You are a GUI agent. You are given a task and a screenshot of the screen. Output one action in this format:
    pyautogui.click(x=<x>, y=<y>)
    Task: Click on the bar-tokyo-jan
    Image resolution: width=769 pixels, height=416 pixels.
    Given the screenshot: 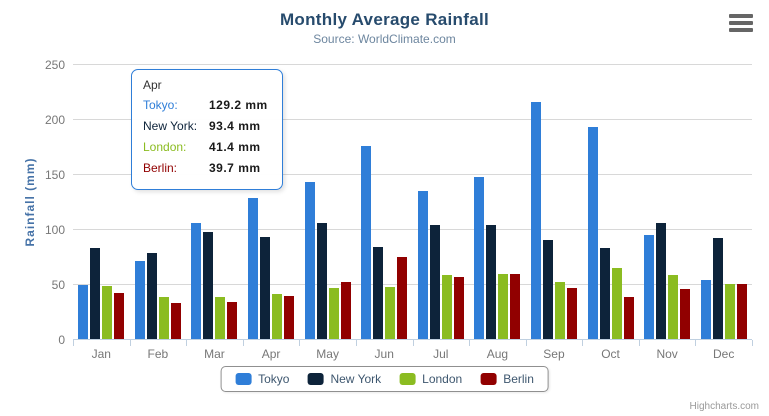 What is the action you would take?
    pyautogui.click(x=83, y=312)
    